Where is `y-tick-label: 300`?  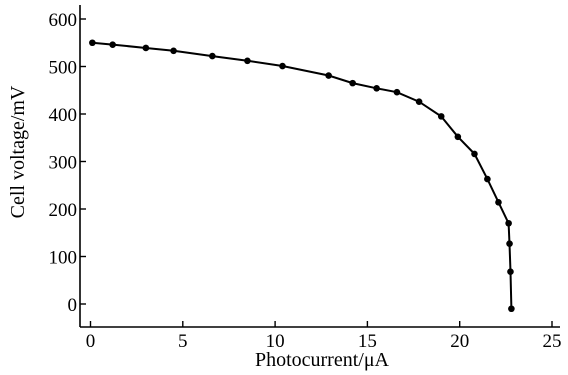
y-tick-label: 300 is located at coordinates (63, 163).